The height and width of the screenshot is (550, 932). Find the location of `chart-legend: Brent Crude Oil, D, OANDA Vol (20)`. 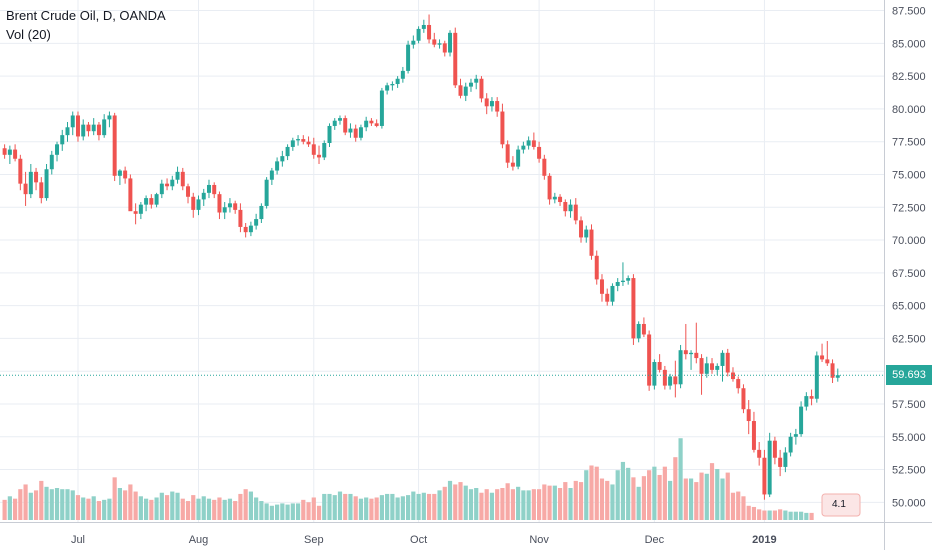

chart-legend: Brent Crude Oil, D, OANDA Vol (20) is located at coordinates (86, 25).